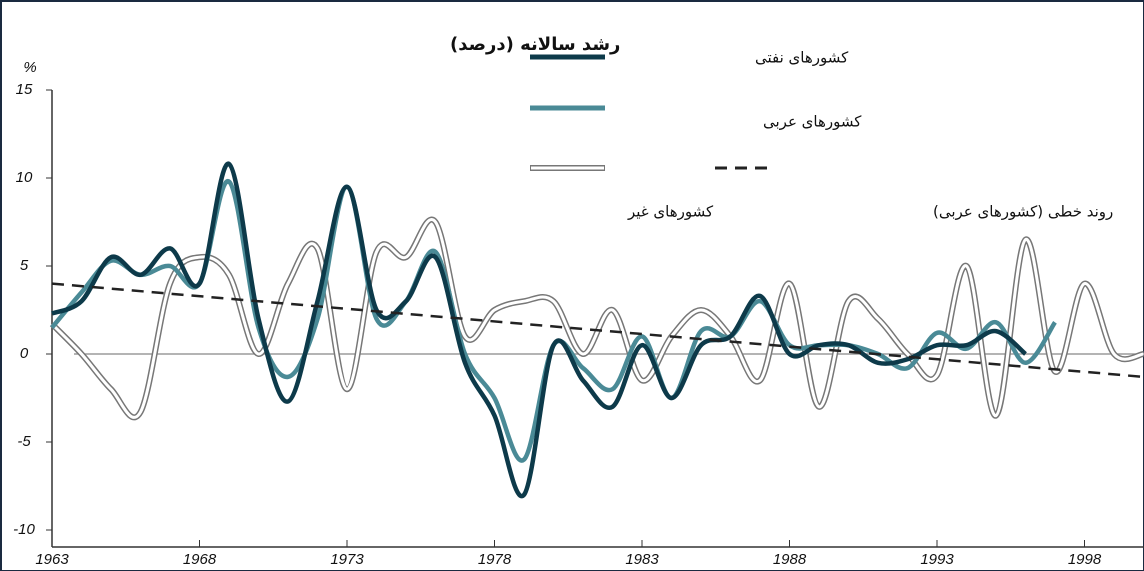 The image size is (1144, 571). I want to click on y-tick-label: 5, so click(24, 265).